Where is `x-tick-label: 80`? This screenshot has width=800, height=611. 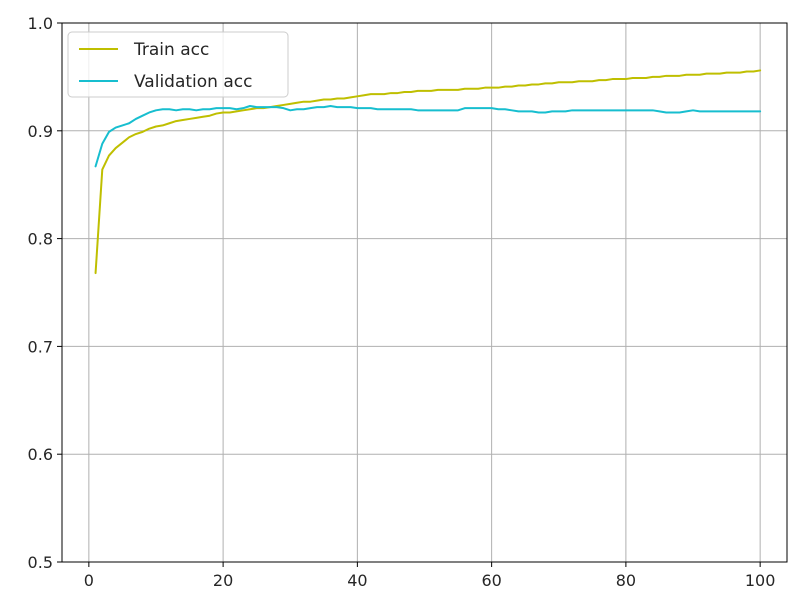 x-tick-label: 80 is located at coordinates (626, 580).